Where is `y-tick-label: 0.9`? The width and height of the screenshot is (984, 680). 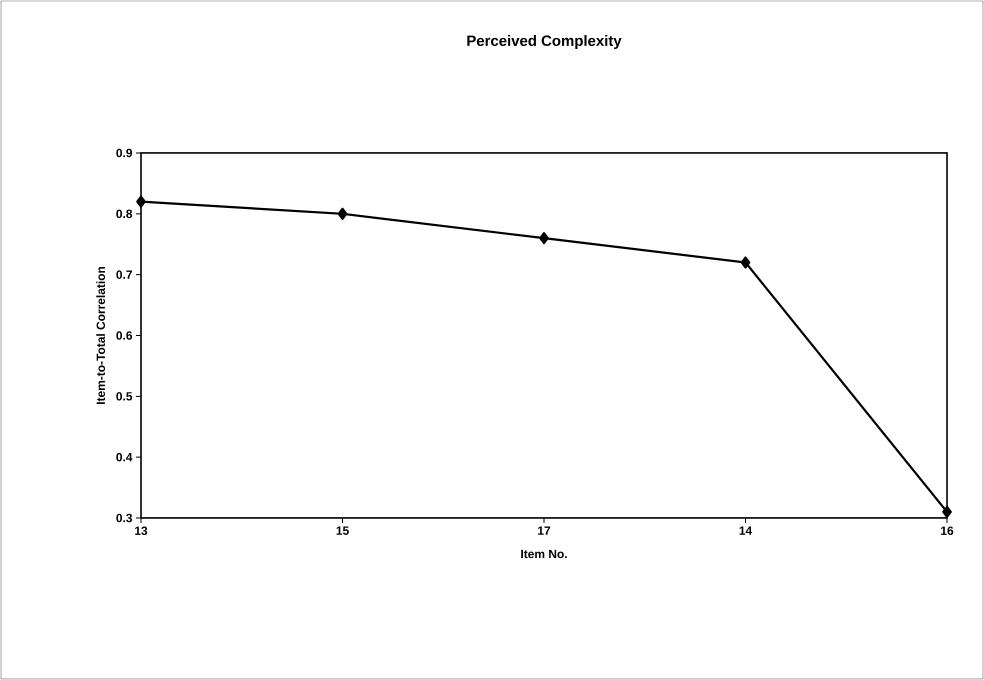
y-tick-label: 0.9 is located at coordinates (124, 153).